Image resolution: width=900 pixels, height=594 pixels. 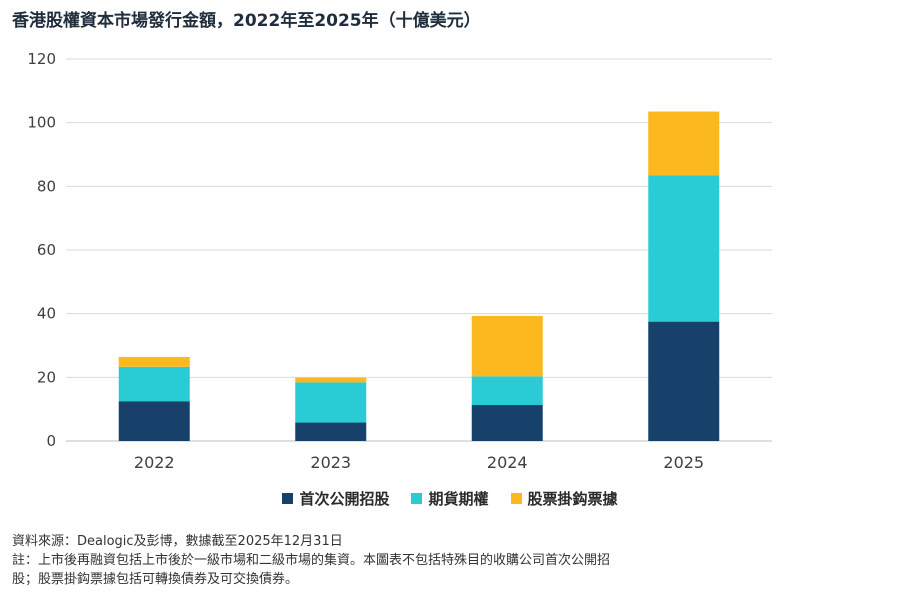 What do you see at coordinates (572, 499) in the screenshot?
I see `legend-label: 股票掛鈎票據` at bounding box center [572, 499].